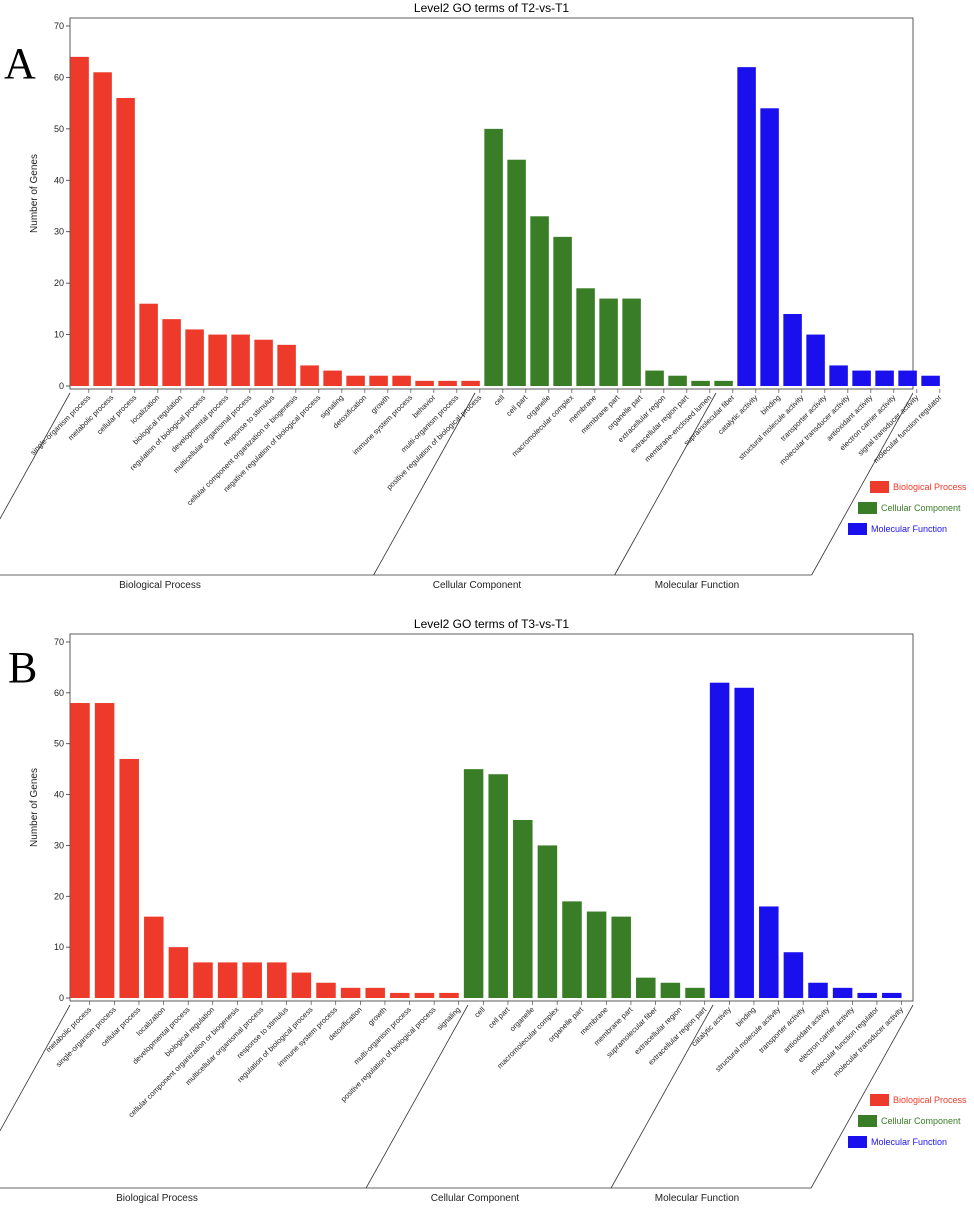 The height and width of the screenshot is (1214, 974). Describe the element at coordinates (745, 1016) in the screenshot. I see `x-category-label: binding` at that location.